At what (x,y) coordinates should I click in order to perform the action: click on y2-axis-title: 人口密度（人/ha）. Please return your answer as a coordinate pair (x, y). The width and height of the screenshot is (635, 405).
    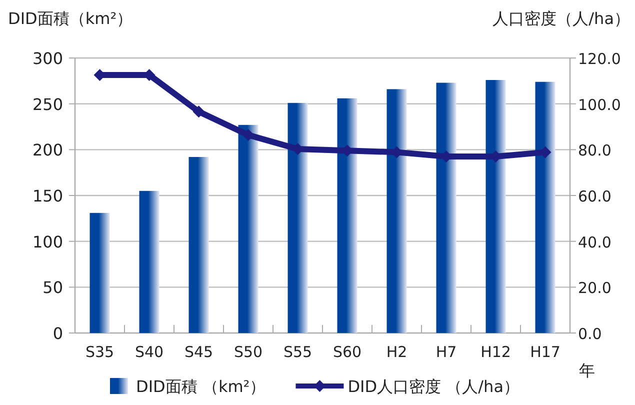
    Looking at the image, I should click on (561, 18).